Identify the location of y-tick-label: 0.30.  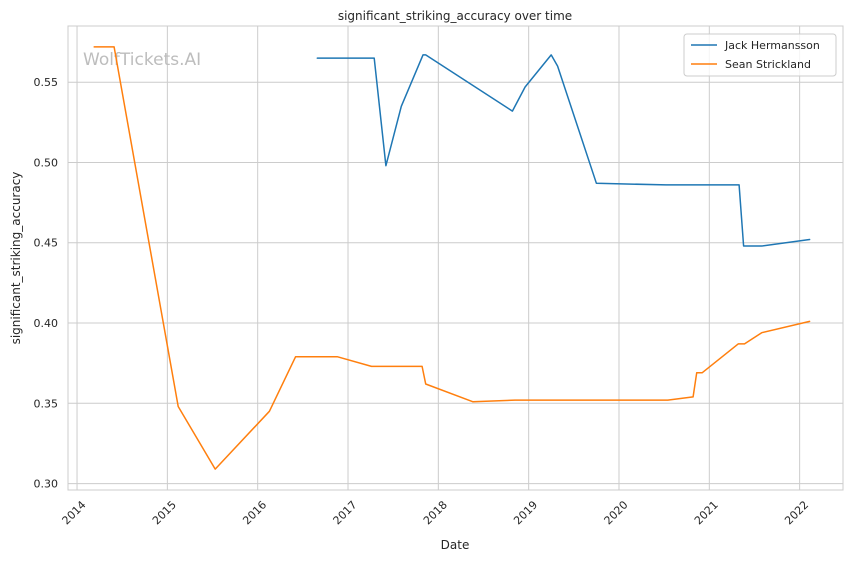
(46, 484).